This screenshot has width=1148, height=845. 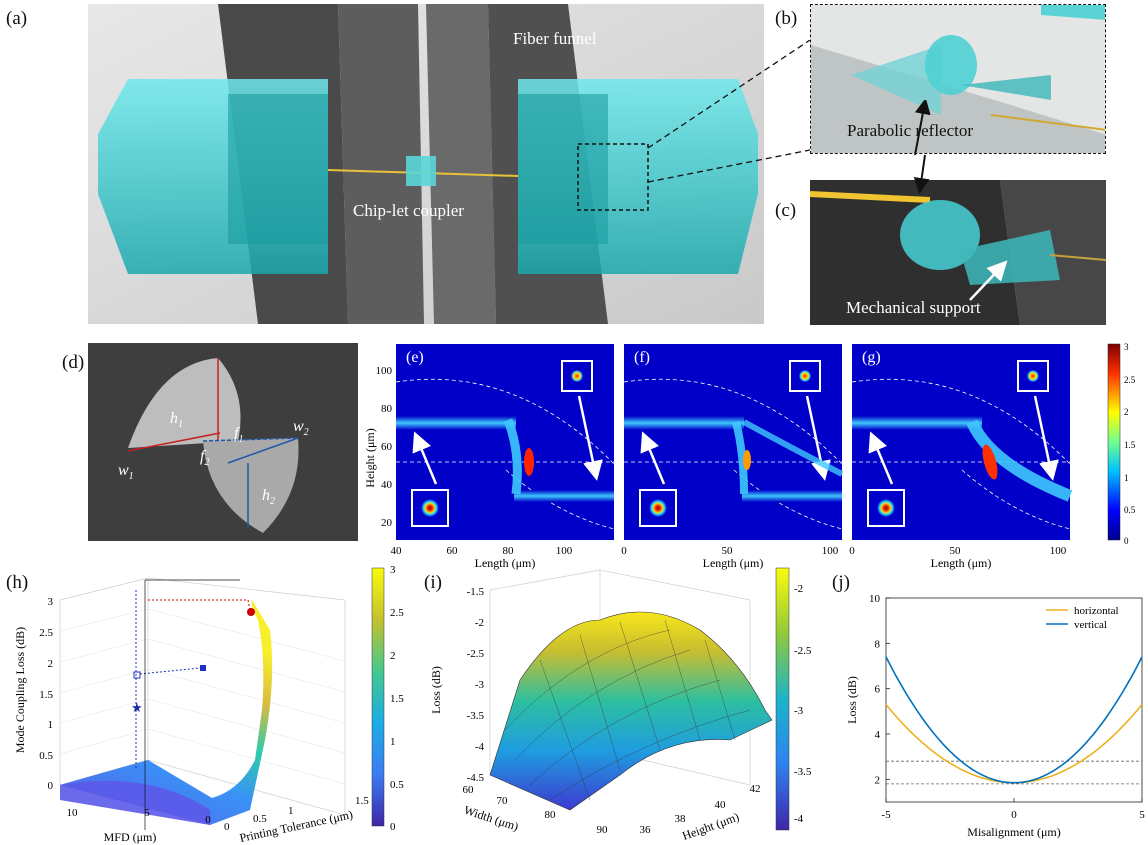 I want to click on f1-subscript: 1, so click(x=240, y=439).